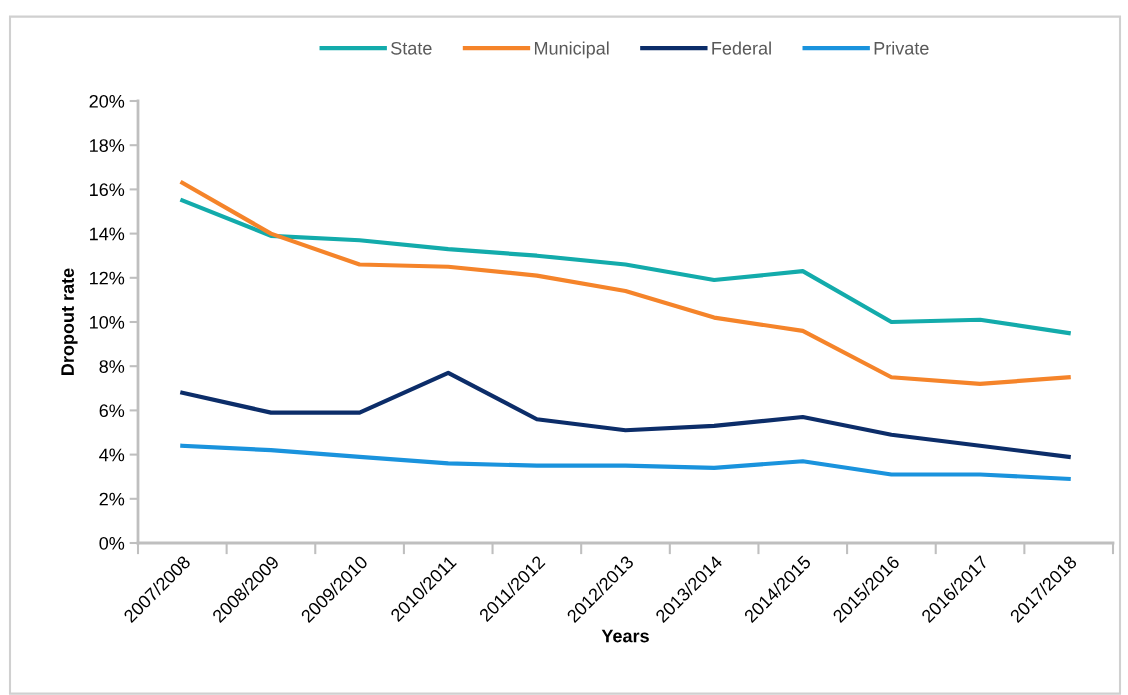 The image size is (1128, 695). What do you see at coordinates (112, 543) in the screenshot?
I see `y-tick-label: 0%` at bounding box center [112, 543].